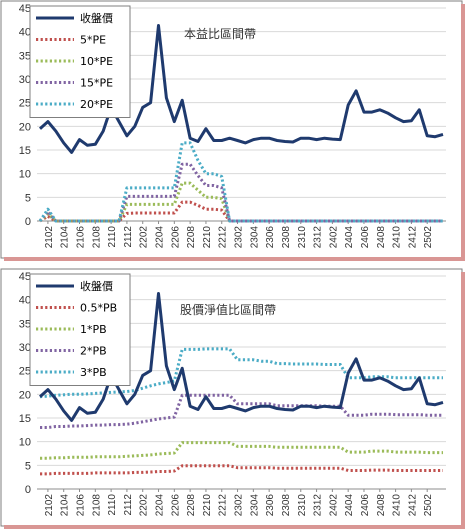 The image size is (466, 530). What do you see at coordinates (228, 309) in the screenshot?
I see `chart-title: 股價淨值比區間帶` at bounding box center [228, 309].